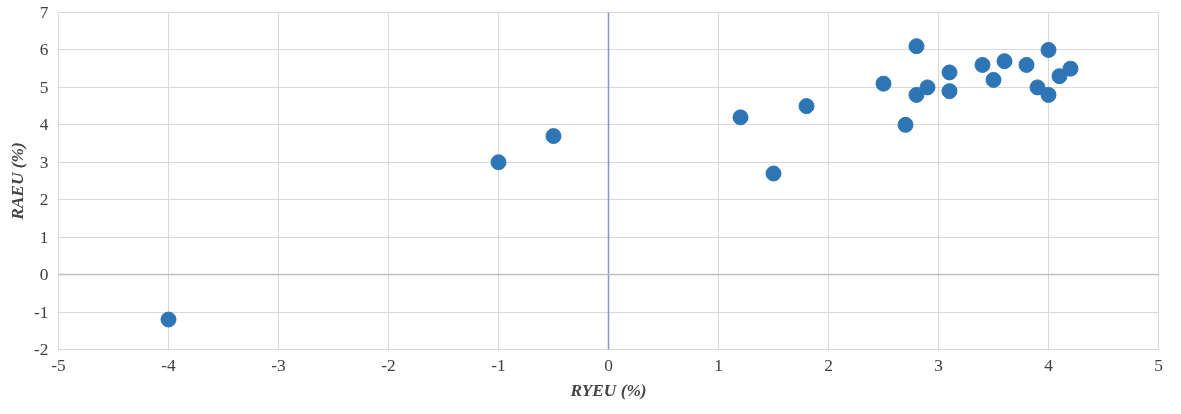  Describe the element at coordinates (169, 365) in the screenshot. I see `x-tick-label: -4` at that location.